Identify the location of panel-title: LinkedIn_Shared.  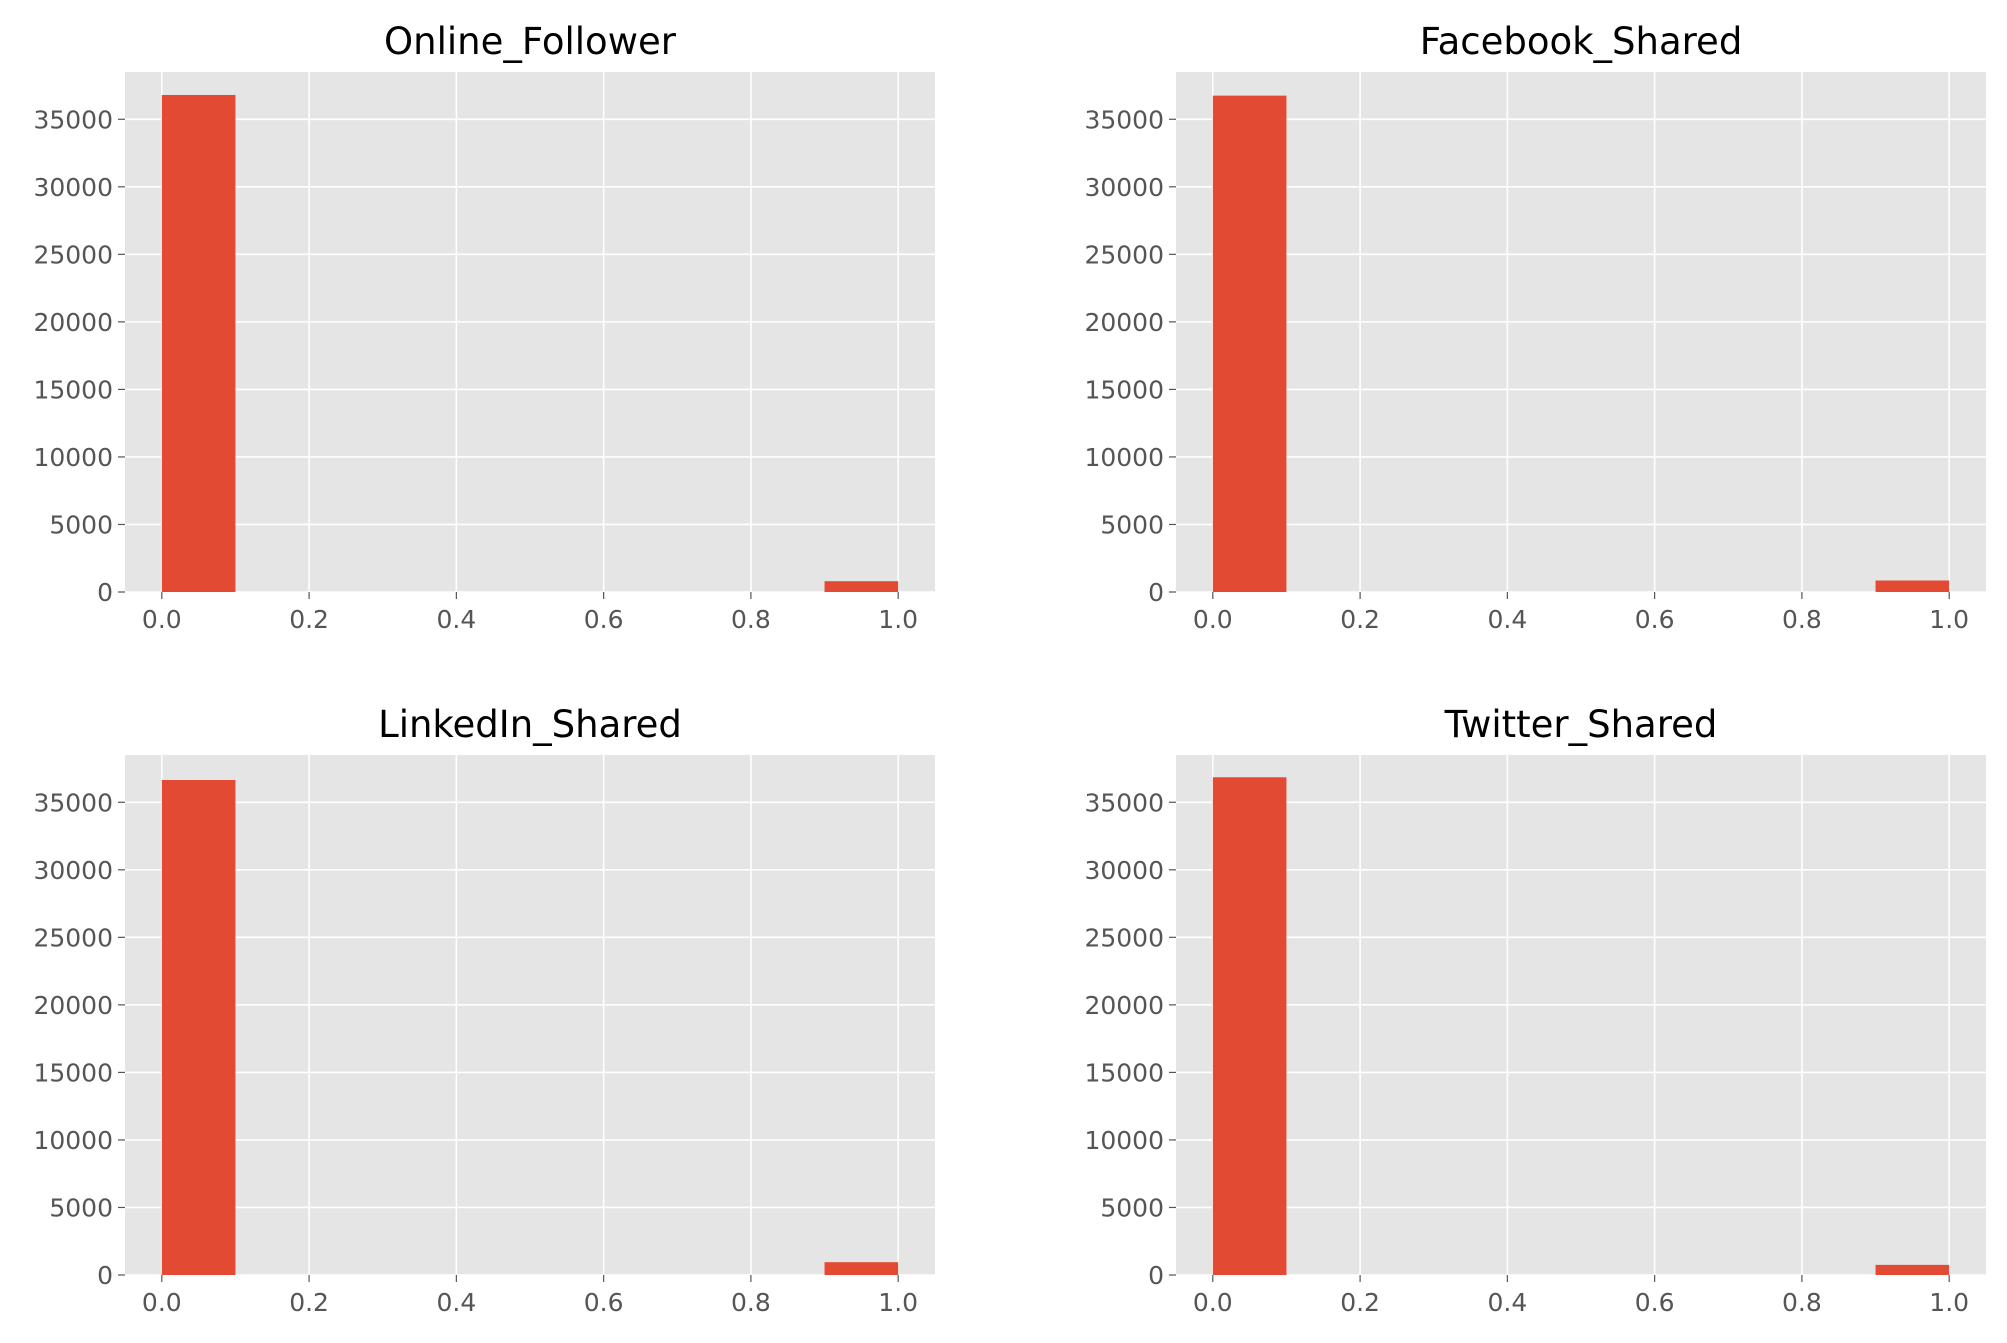
(530, 724).